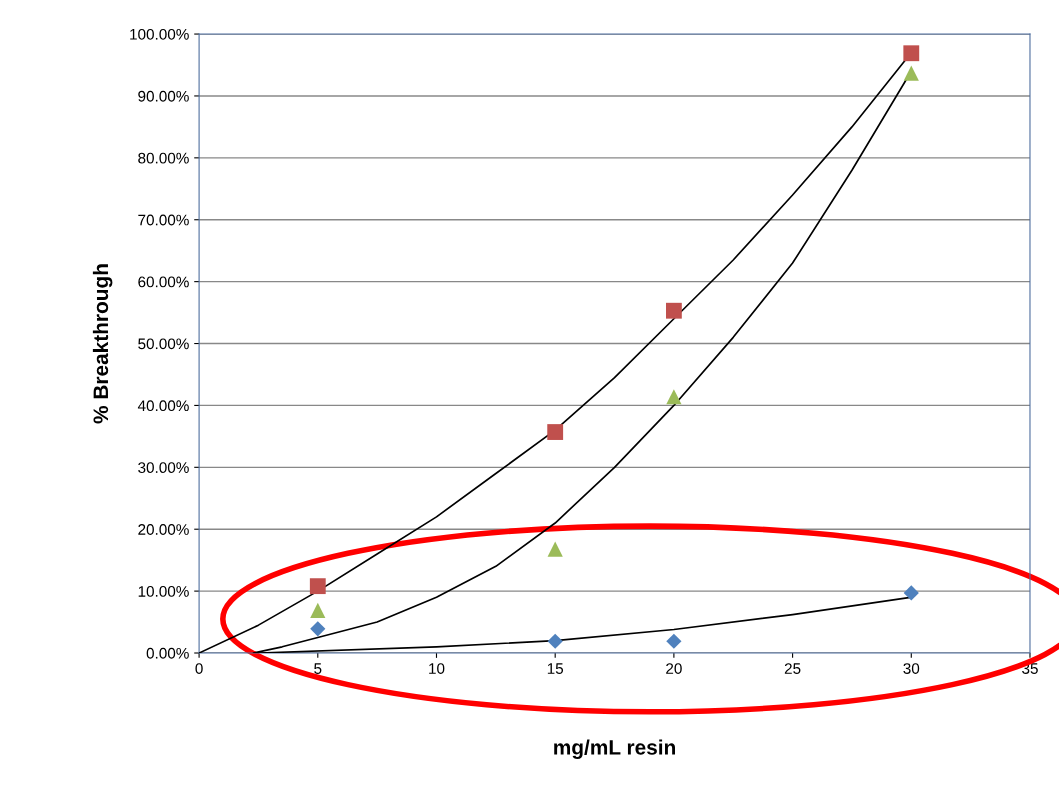 The height and width of the screenshot is (792, 1059). Describe the element at coordinates (199, 668) in the screenshot. I see `x-tick-label: 0` at that location.